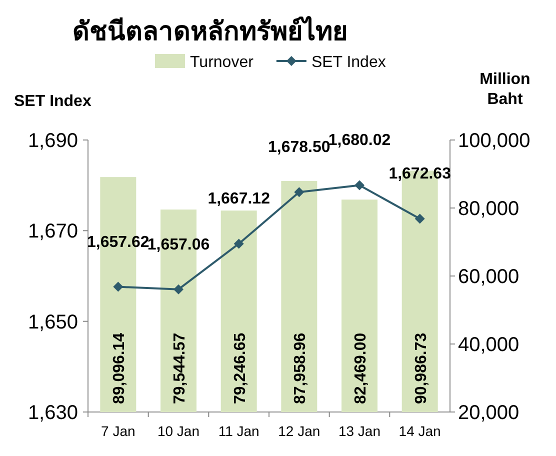 Image resolution: width=556 pixels, height=456 pixels. What do you see at coordinates (299, 431) in the screenshot?
I see `x-tick-label: 12 Jan` at bounding box center [299, 431].